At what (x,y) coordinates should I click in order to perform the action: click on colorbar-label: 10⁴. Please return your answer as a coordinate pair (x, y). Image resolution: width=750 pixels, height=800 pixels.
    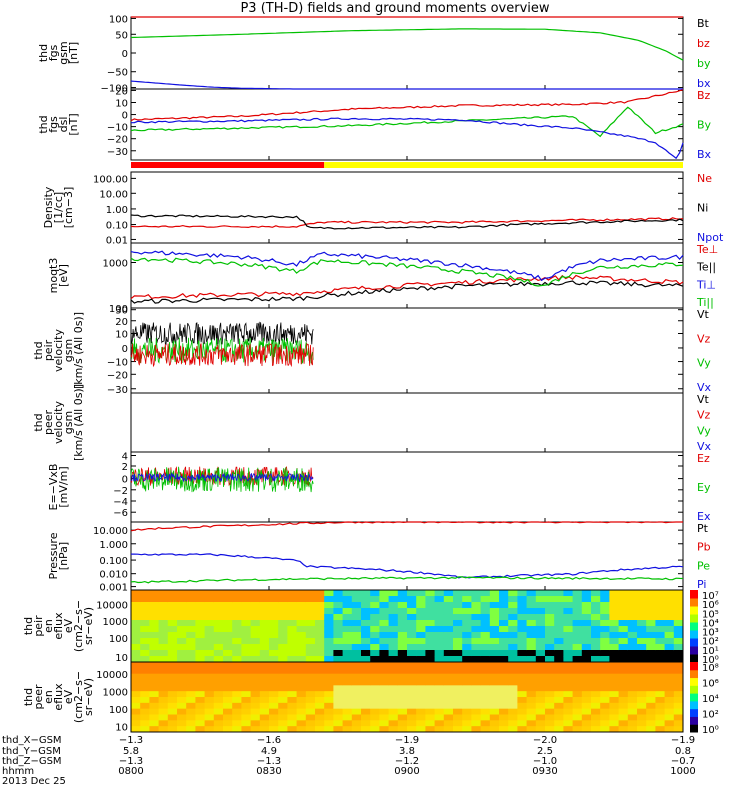
    Looking at the image, I should click on (710, 623).